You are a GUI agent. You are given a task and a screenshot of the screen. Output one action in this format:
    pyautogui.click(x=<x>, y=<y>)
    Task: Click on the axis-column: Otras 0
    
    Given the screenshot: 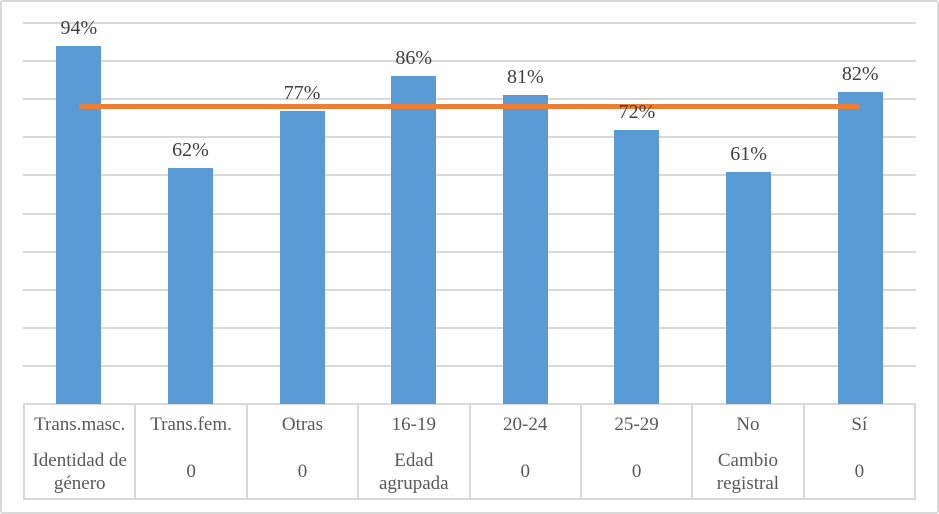 What is the action you would take?
    pyautogui.click(x=304, y=451)
    